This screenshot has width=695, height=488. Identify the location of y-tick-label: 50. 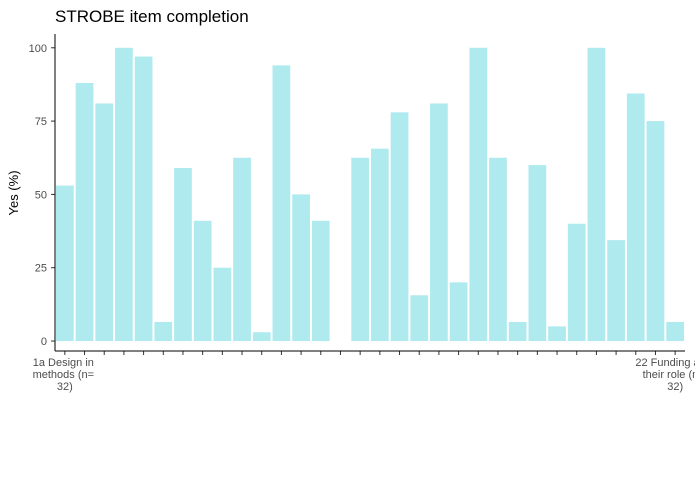
(41, 195).